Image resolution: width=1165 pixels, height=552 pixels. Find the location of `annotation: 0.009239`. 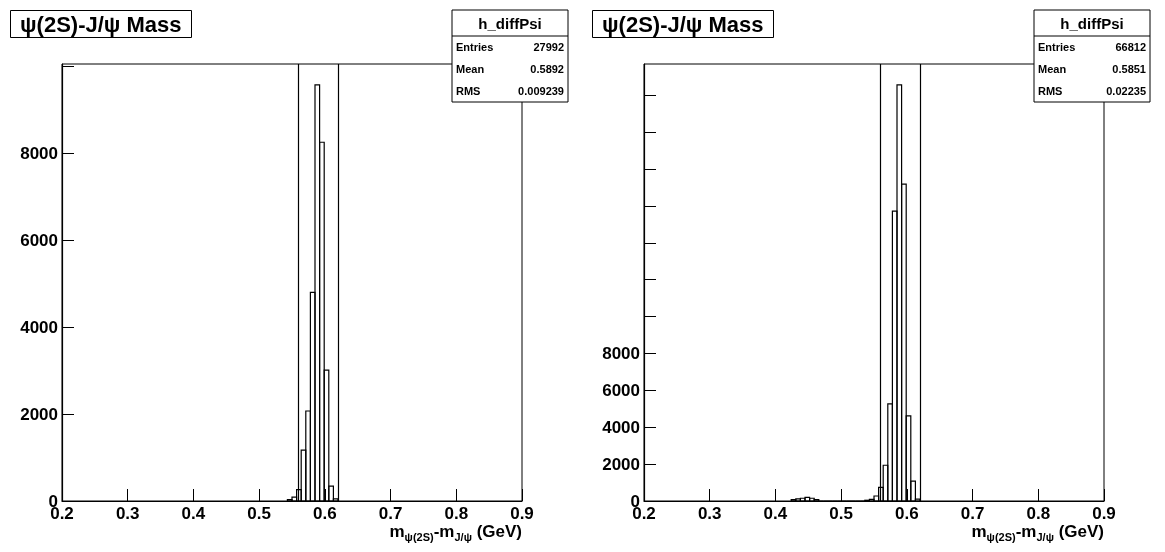

annotation: 0.009239 is located at coordinates (541, 91).